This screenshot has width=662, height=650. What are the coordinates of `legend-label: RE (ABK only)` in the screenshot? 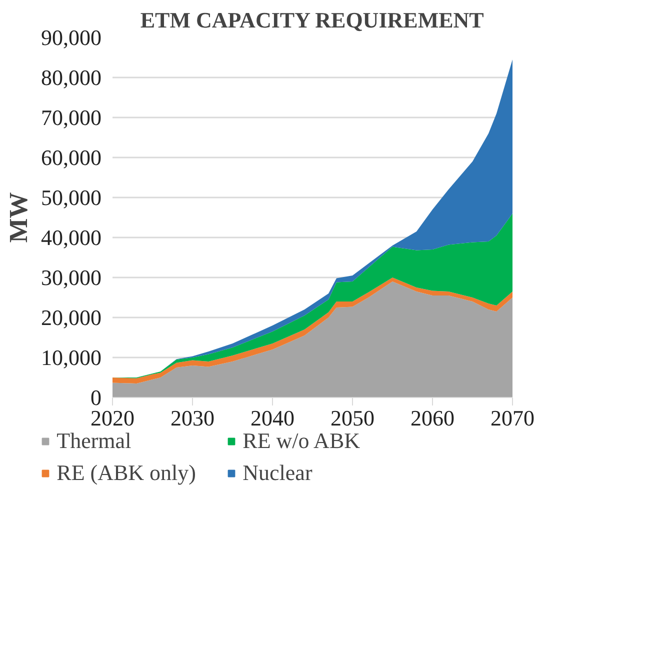 It's located at (126, 473).